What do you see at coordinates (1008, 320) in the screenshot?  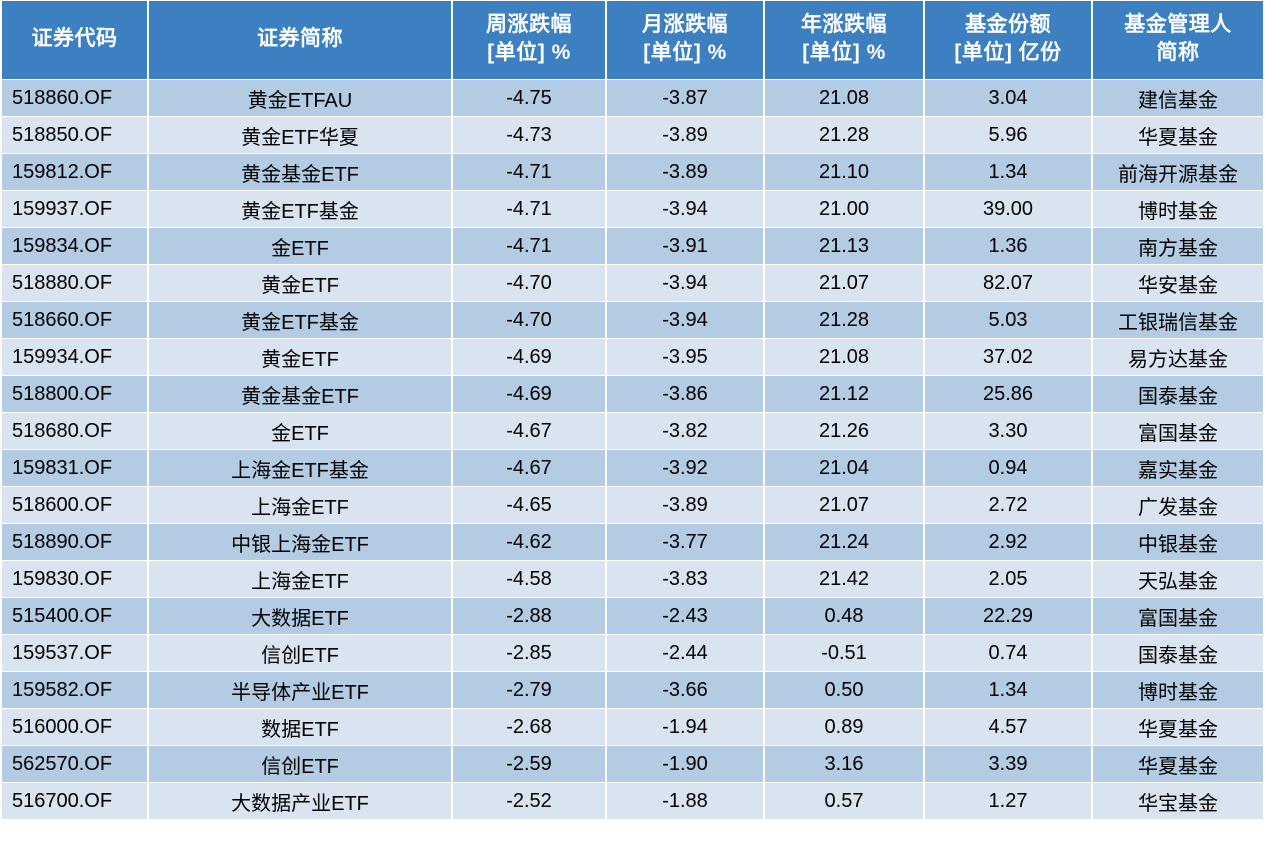 I see `cell-fund-shares: 5.03` at bounding box center [1008, 320].